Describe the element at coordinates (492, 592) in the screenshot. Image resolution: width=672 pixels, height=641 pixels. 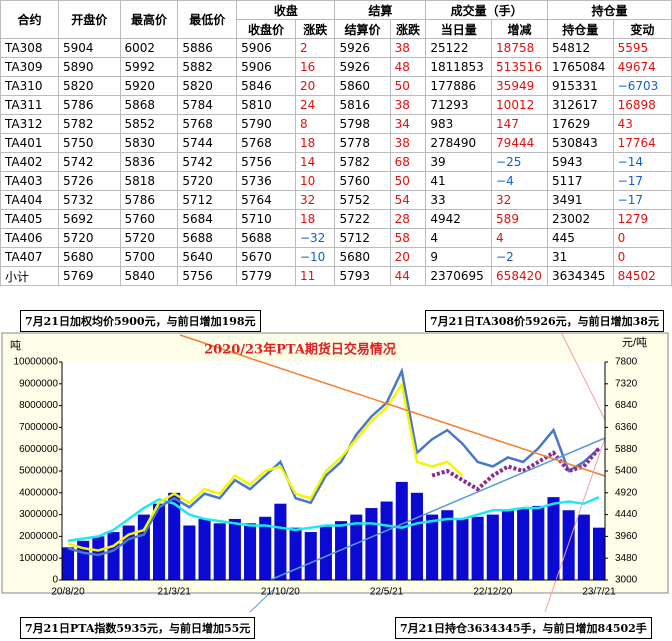
I see `x-tick-label: 22/12/20` at that location.